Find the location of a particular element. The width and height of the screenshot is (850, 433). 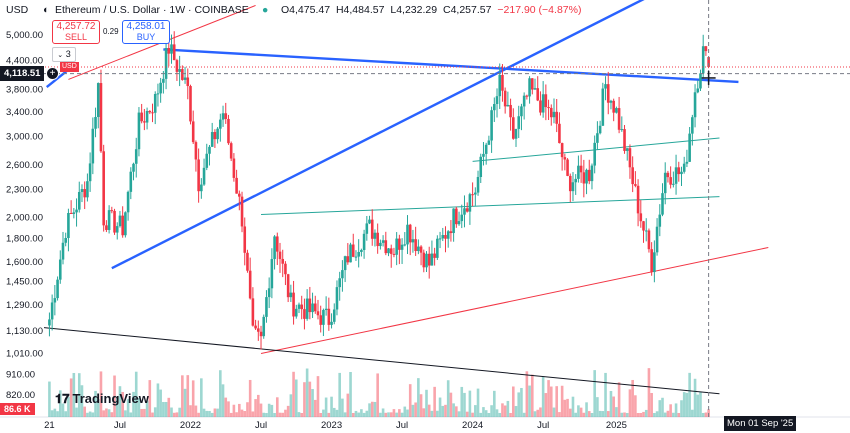

buy-button: 4,258.01 BUY is located at coordinates (146, 32).